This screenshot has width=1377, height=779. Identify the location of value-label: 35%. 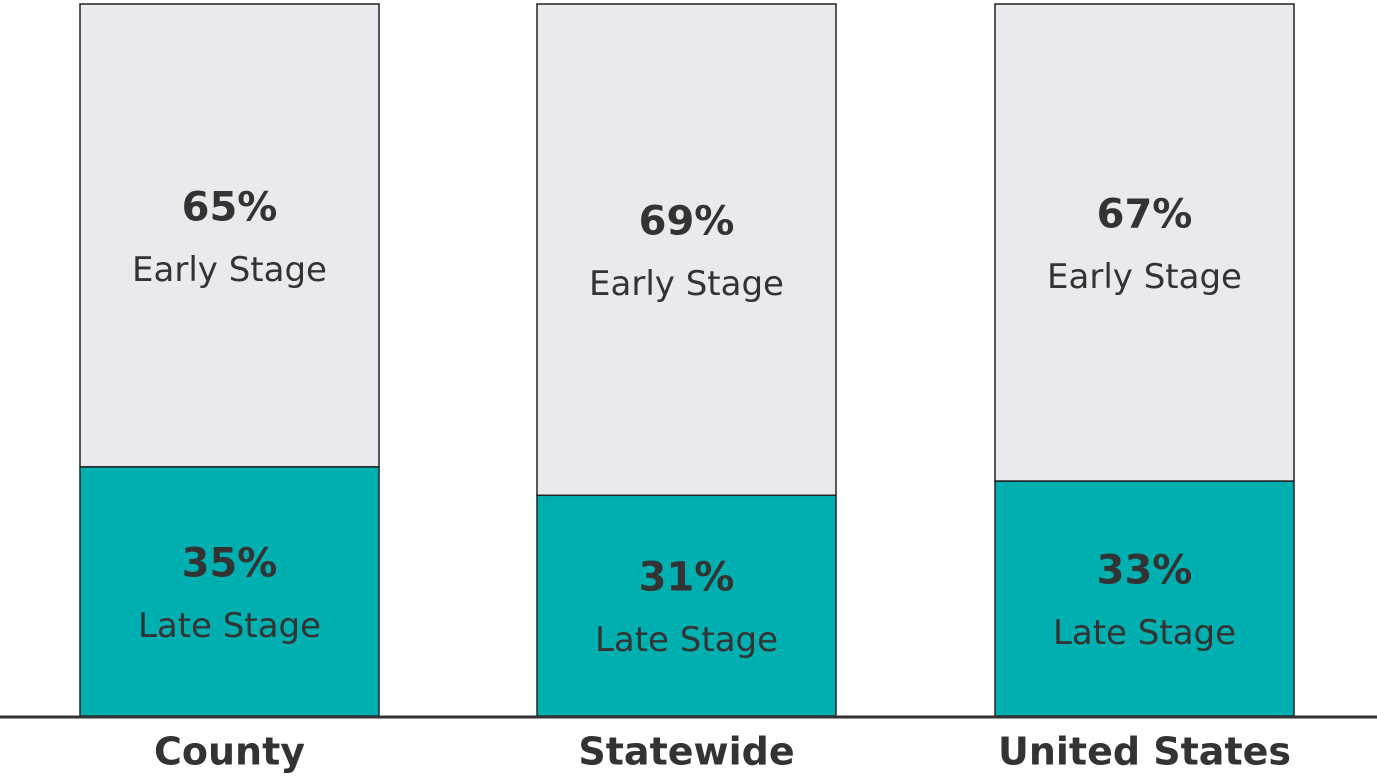
(230, 563).